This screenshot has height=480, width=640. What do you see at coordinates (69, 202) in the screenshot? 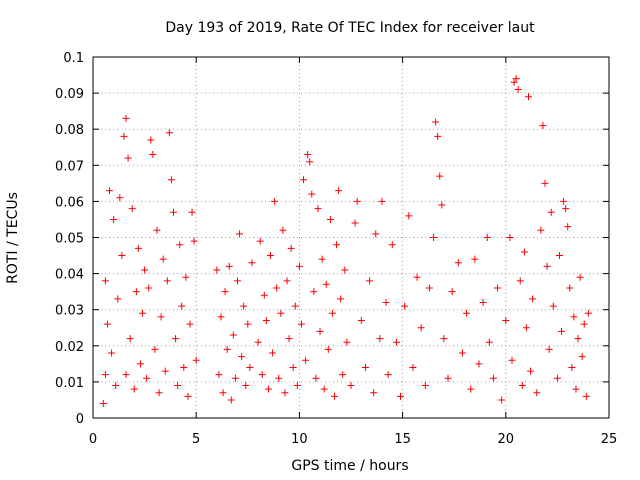
I see `y-tick-label: 0.06` at bounding box center [69, 202].